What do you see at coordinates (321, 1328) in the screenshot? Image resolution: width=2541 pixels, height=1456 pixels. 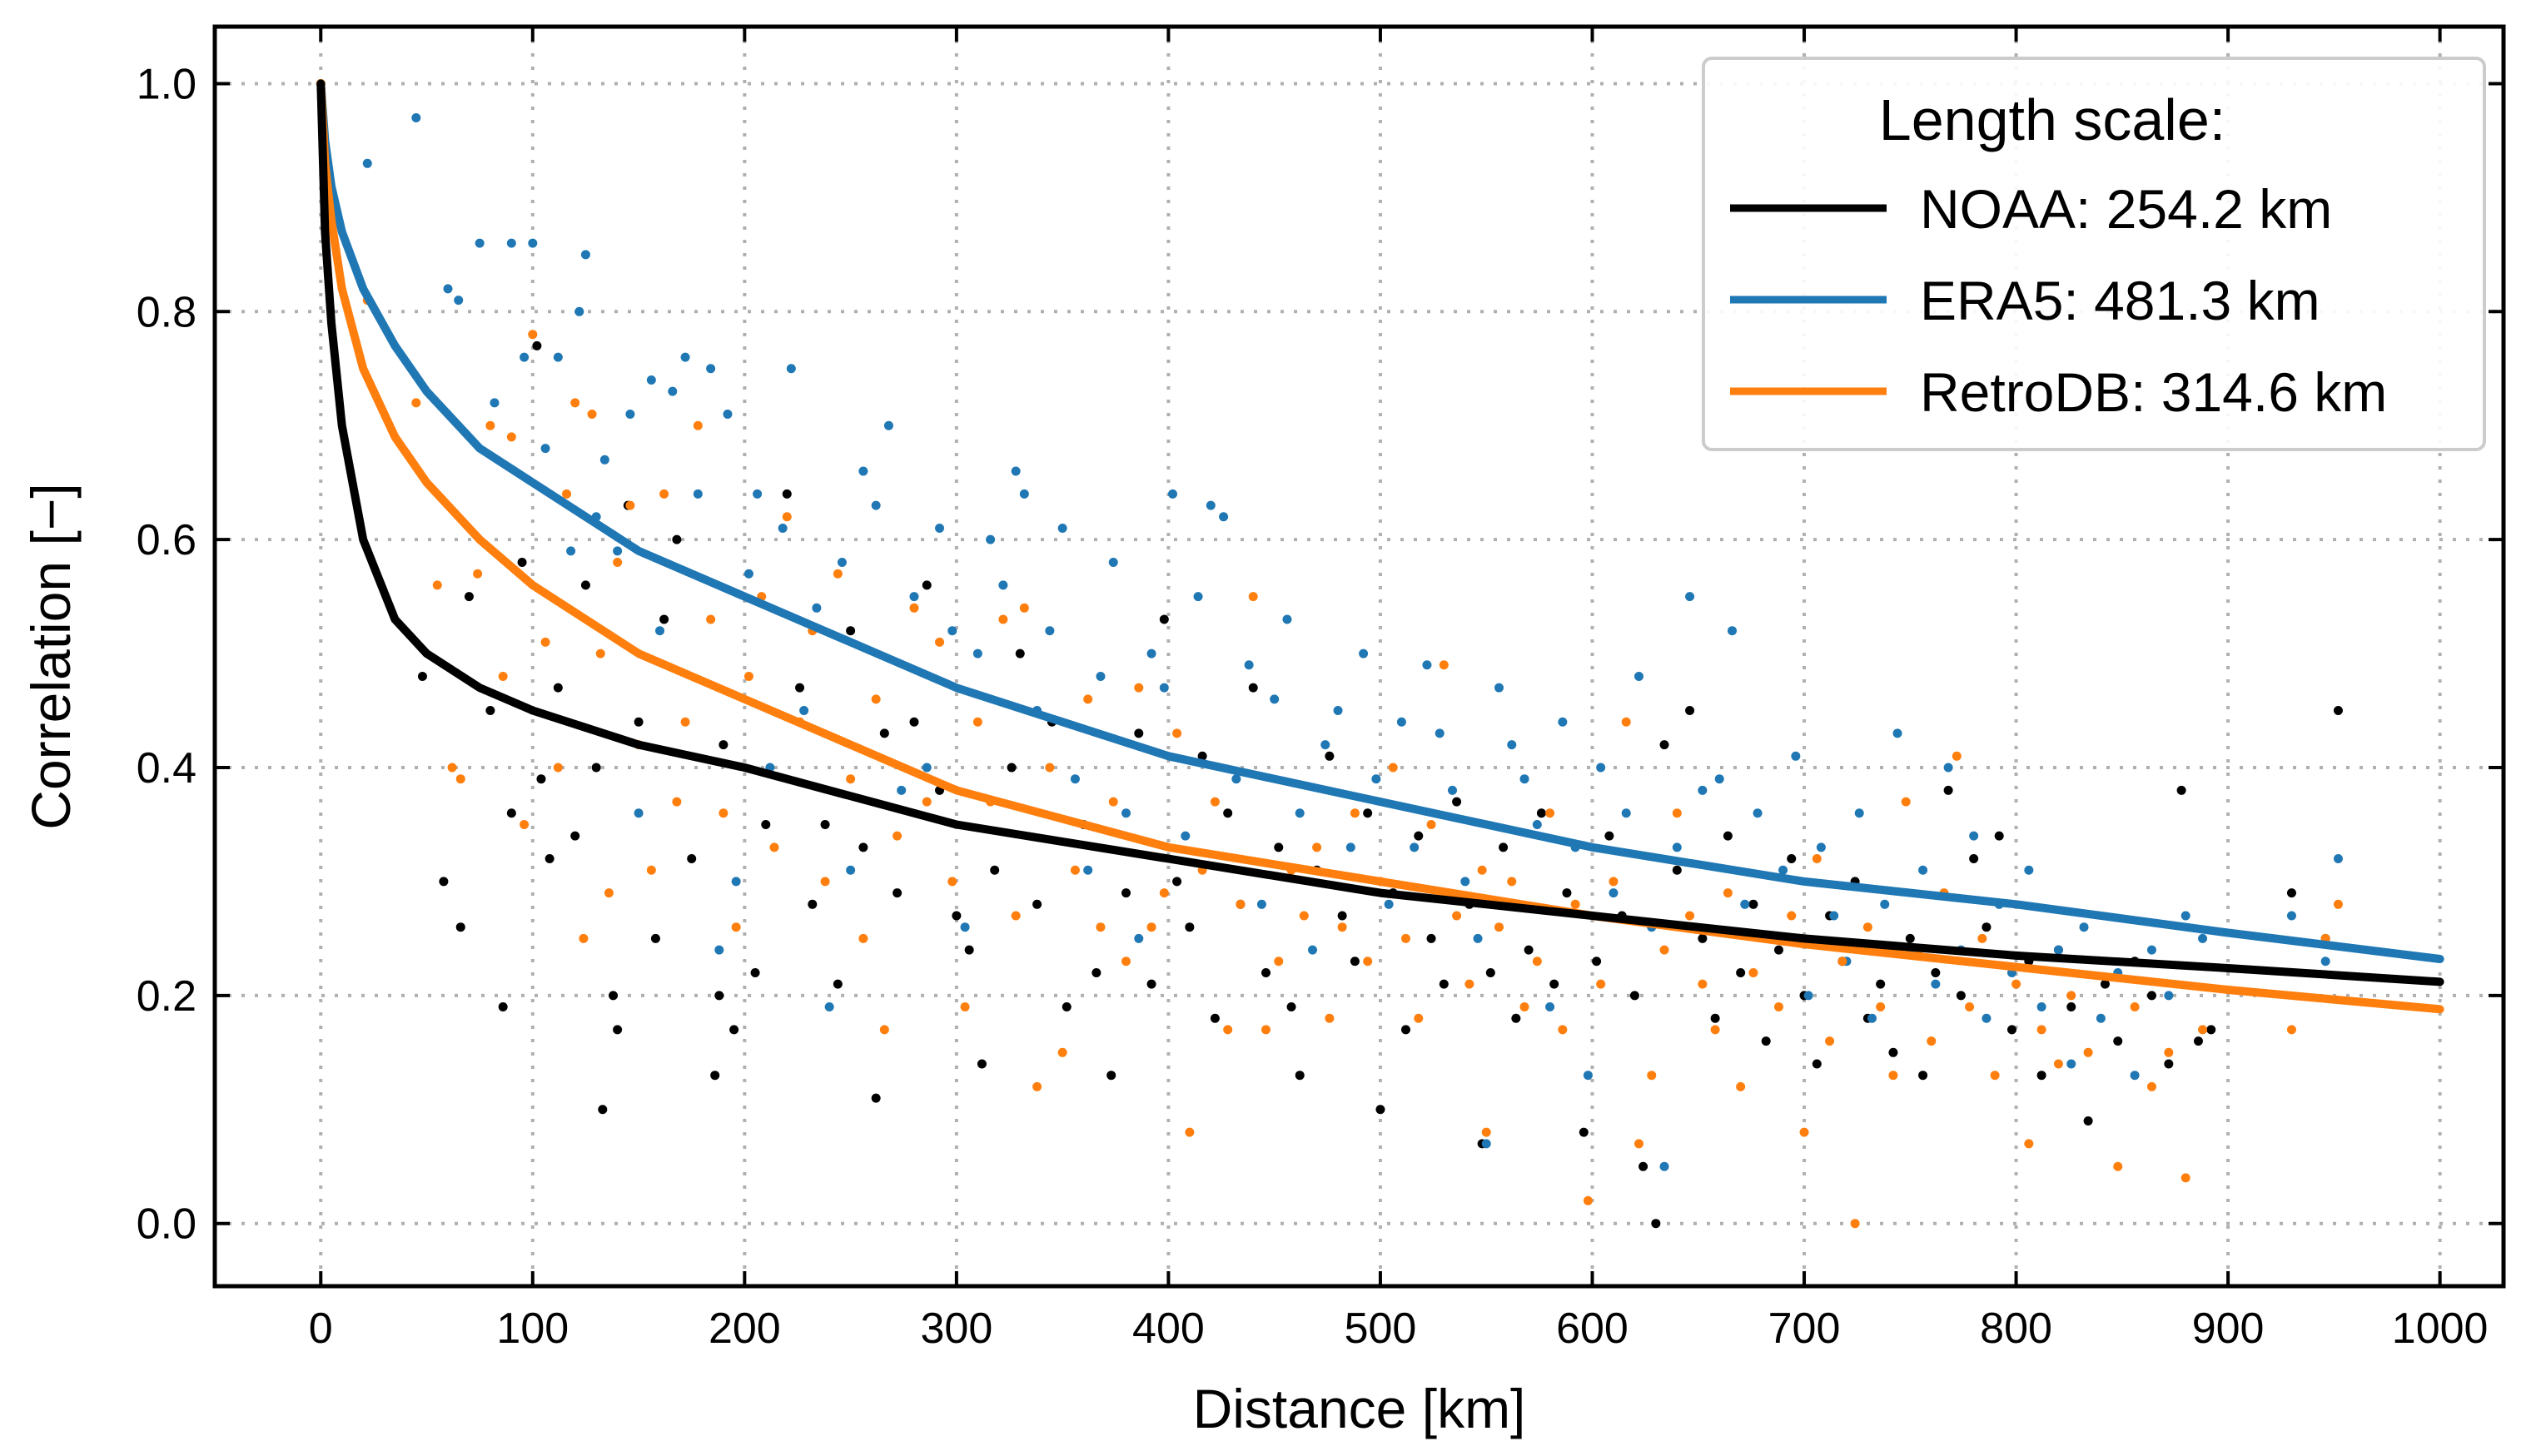 I see `x-tick-label: 0` at bounding box center [321, 1328].